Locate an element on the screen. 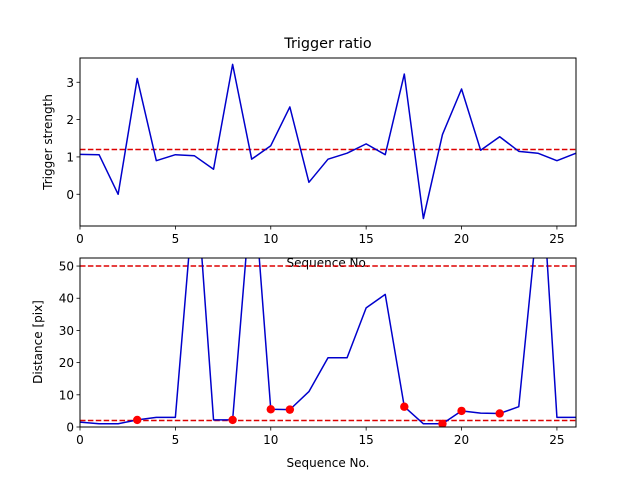  distance-ytick-label: 0 is located at coordinates (70, 428).